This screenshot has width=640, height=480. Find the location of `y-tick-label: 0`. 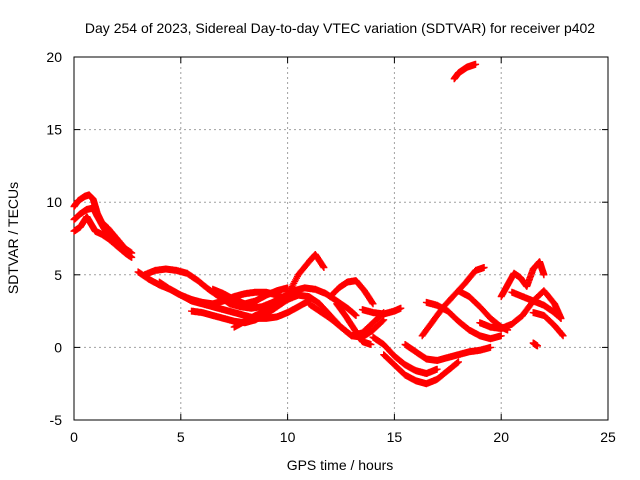

y-tick-label: 0 is located at coordinates (58, 347).